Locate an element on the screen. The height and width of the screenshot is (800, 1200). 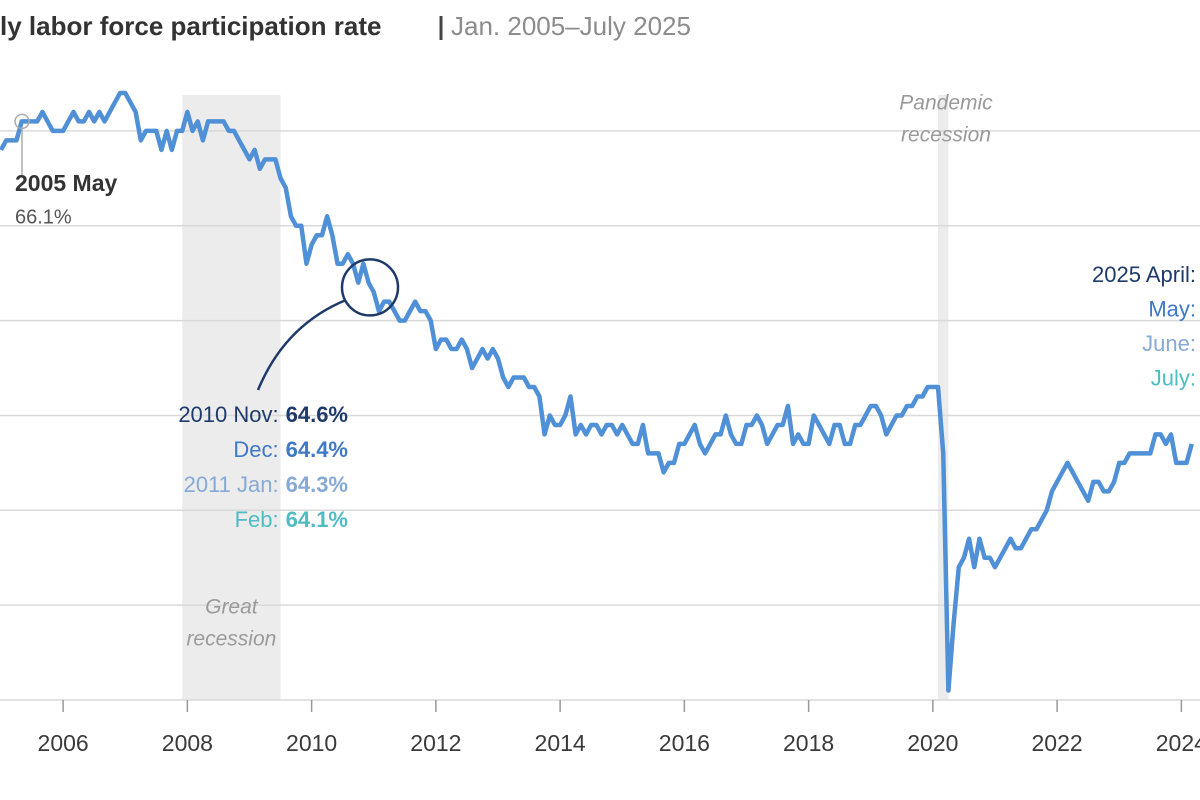
chart-title-line: ly labor force participation rate is located at coordinates (190, 26).